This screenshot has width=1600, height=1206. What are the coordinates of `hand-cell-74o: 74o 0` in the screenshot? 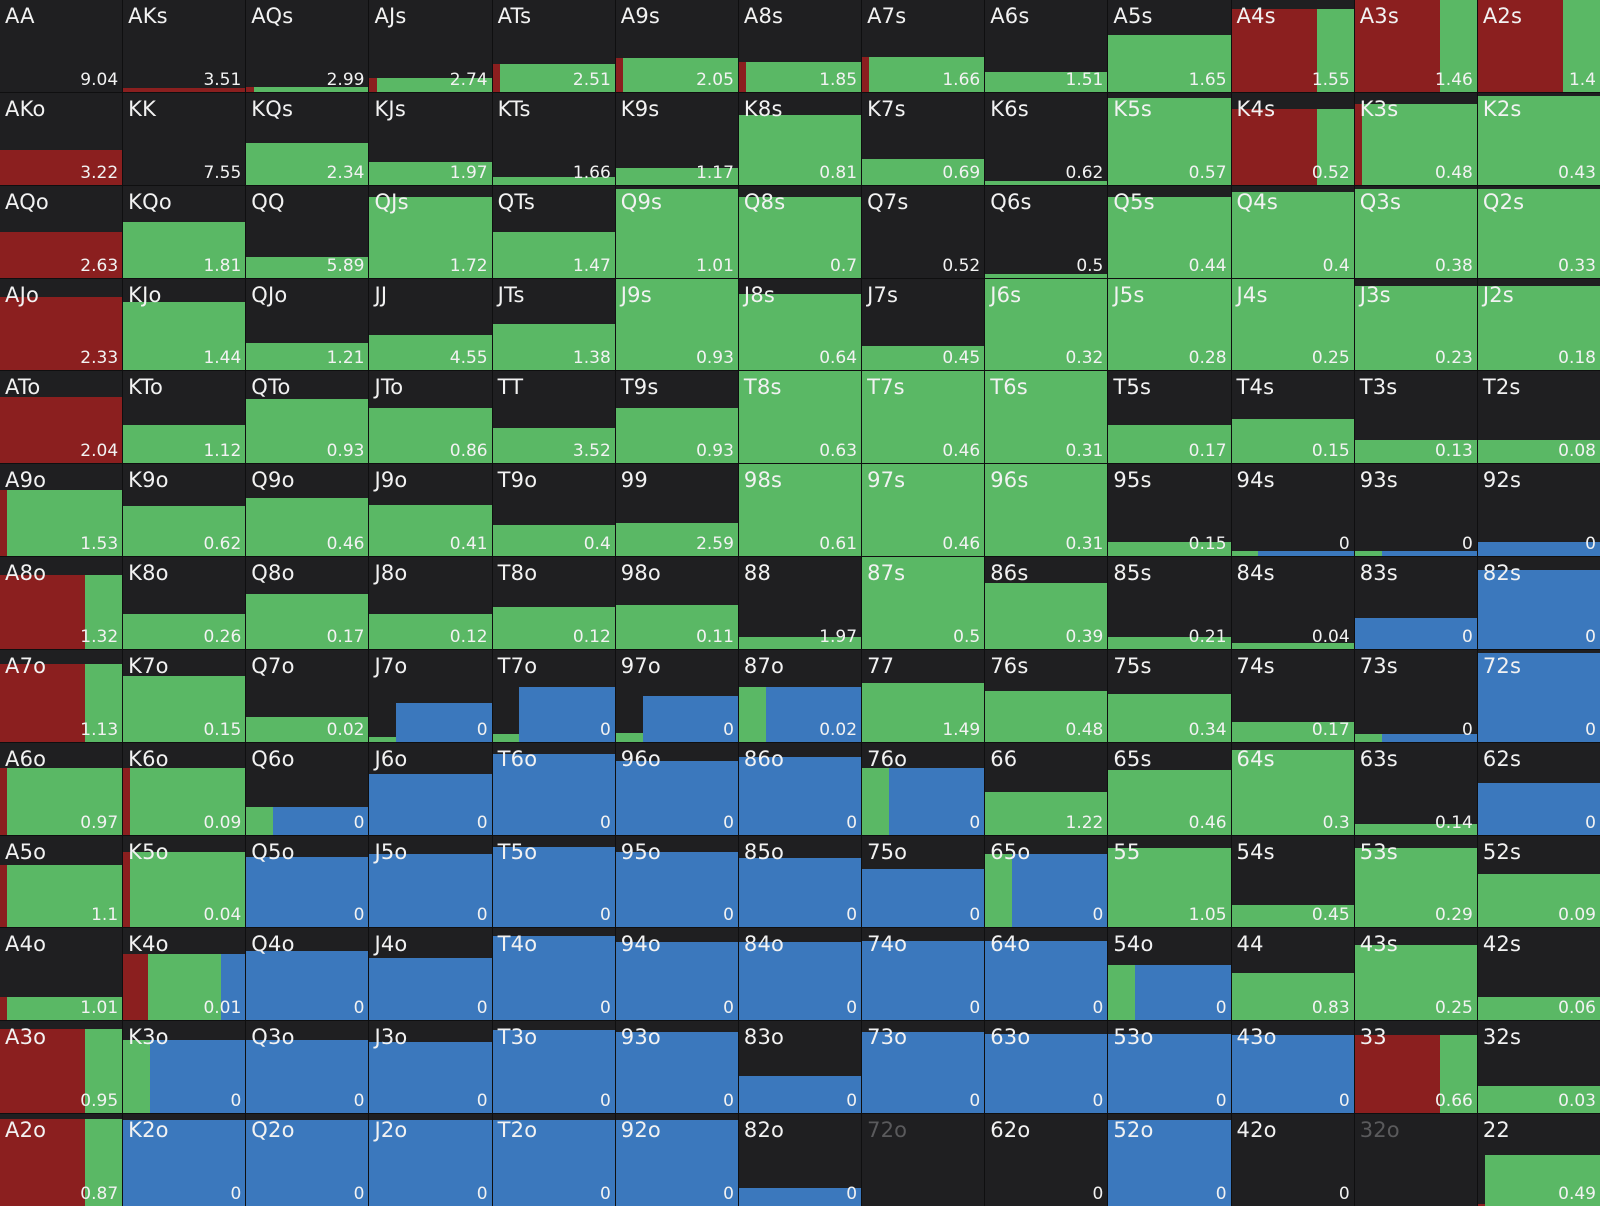 It's located at (923, 974).